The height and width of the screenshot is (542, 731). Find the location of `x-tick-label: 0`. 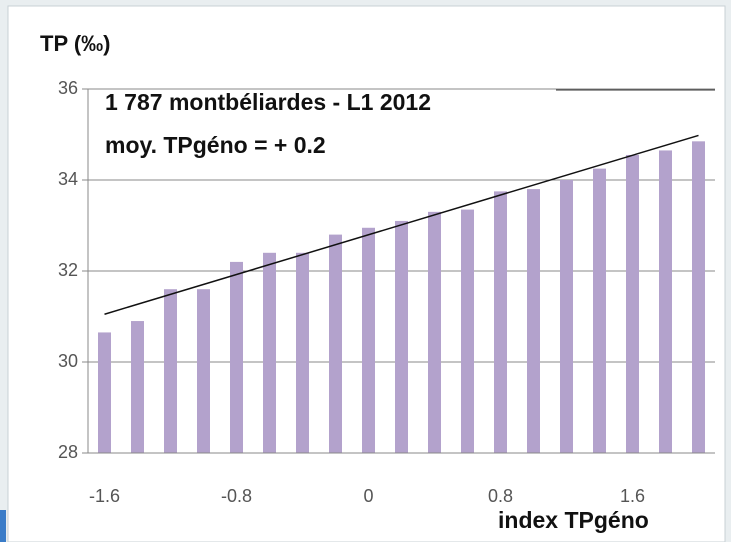

x-tick-label: 0 is located at coordinates (368, 496).